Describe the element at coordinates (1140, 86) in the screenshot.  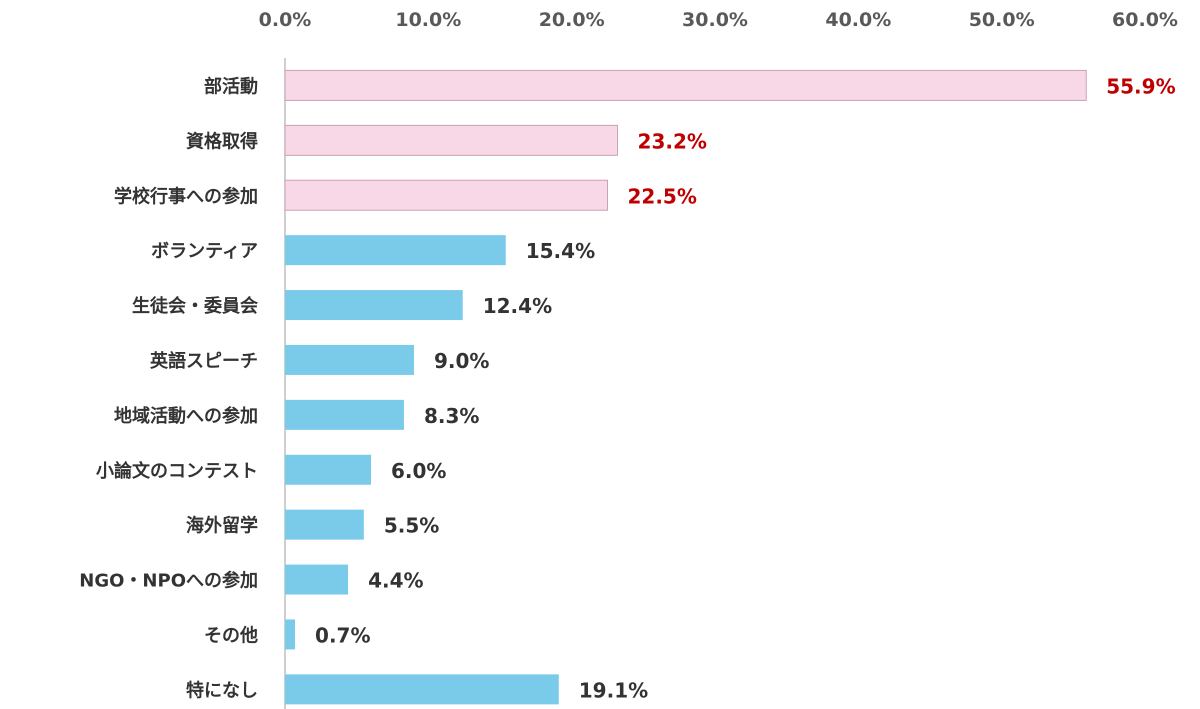
I see `data-label: 55.9%` at that location.